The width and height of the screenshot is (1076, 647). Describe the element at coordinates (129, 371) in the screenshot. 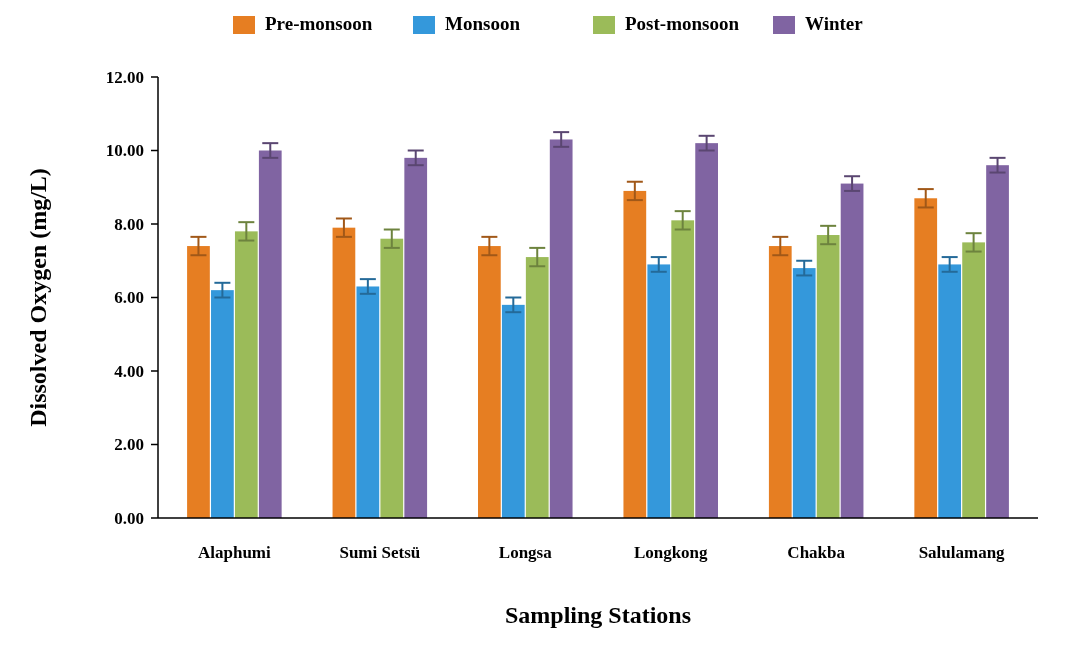

I see `y-tick-label: 4.00` at that location.